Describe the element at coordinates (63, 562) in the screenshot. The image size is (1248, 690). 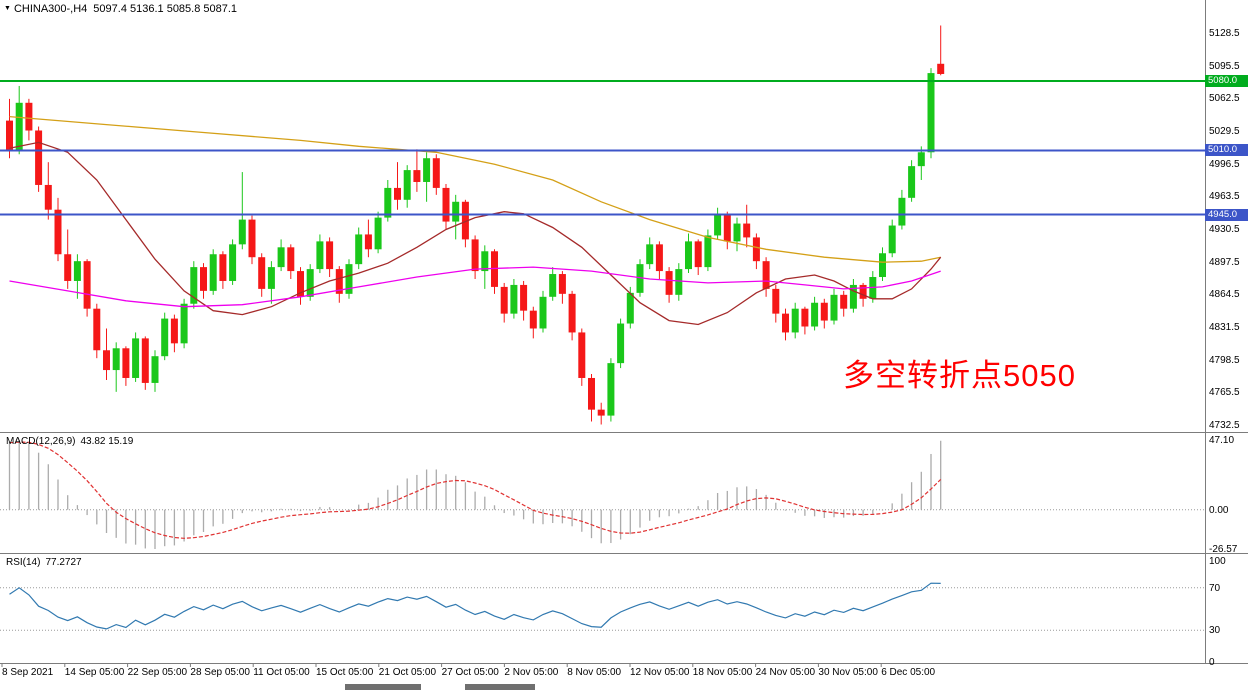
I see `rsi-indicator-value: 77.2727` at that location.